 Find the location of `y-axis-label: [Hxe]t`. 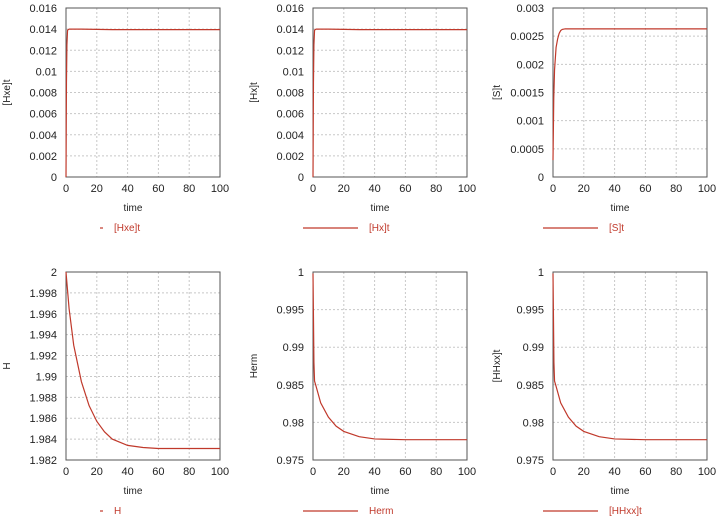

y-axis-label: [Hxe]t is located at coordinates (7, 92).